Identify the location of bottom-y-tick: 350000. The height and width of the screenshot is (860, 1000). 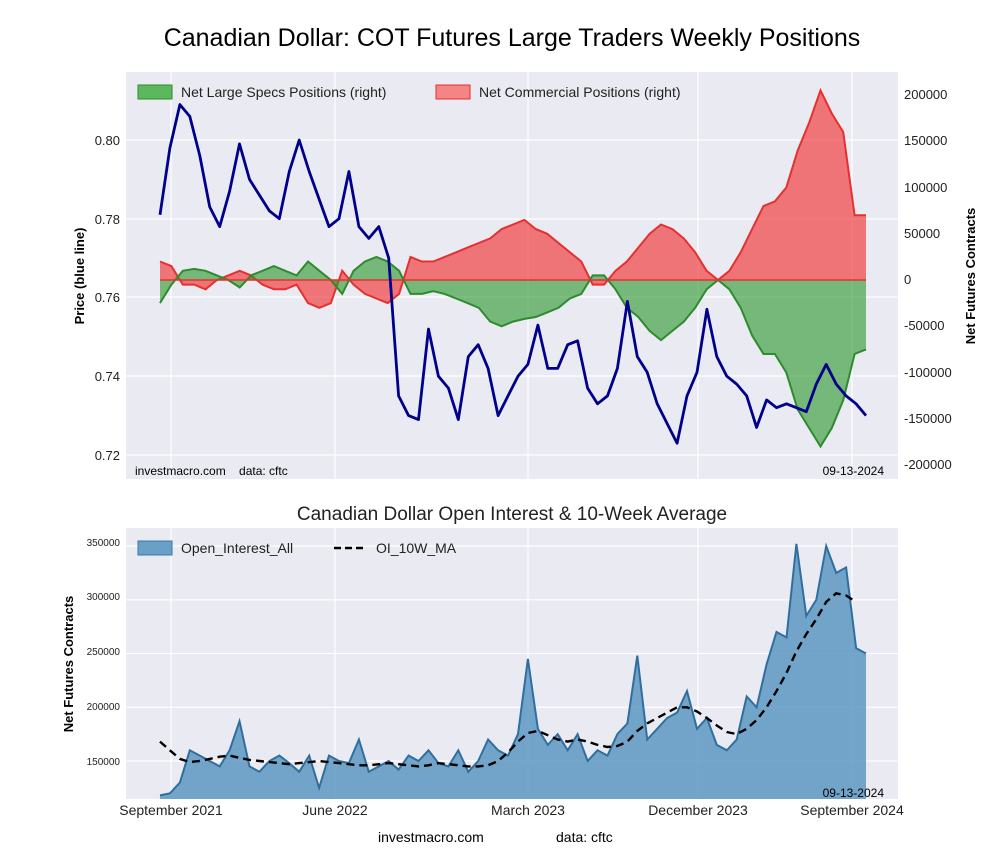
(104, 543).